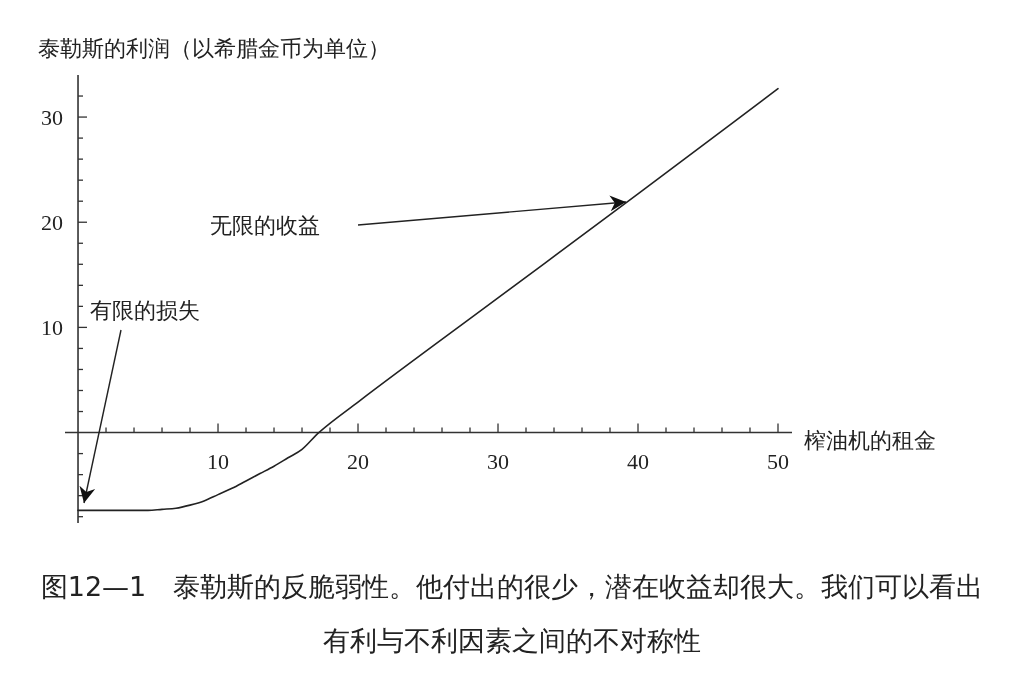  I want to click on ylabel: 泰勒斯的利润（以希腊金币为单位）, so click(214, 48).